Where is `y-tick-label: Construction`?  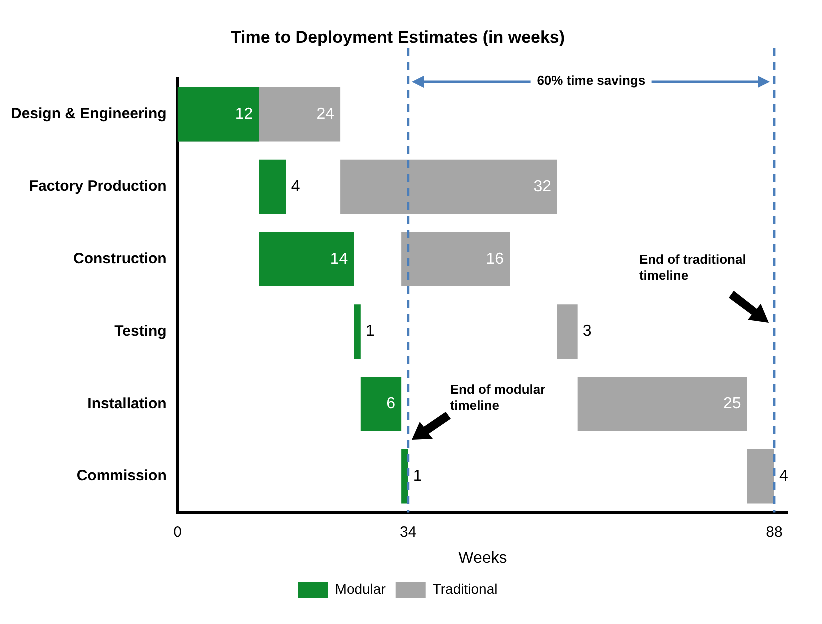 y-tick-label: Construction is located at coordinates (120, 259).